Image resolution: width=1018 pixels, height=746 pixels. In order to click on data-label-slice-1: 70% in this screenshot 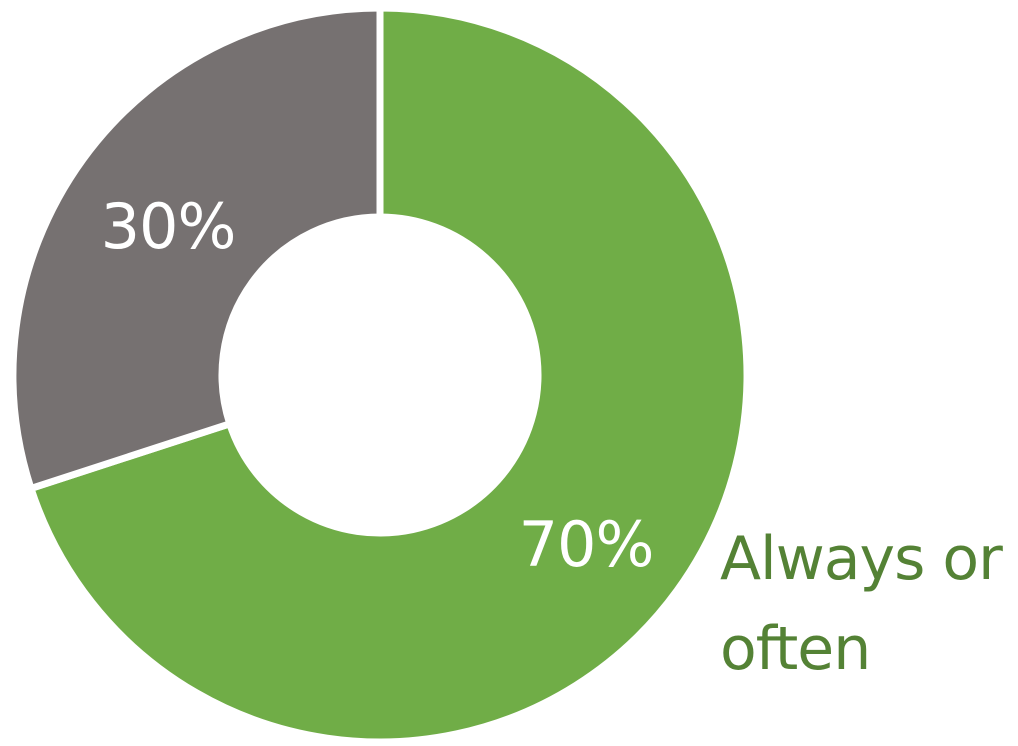, I will do `click(586, 544)`.